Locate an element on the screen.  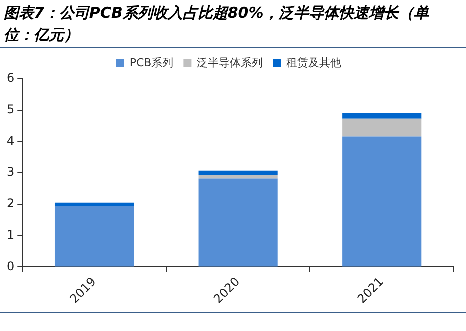
y-tick-label: 1 is located at coordinates (10, 235).